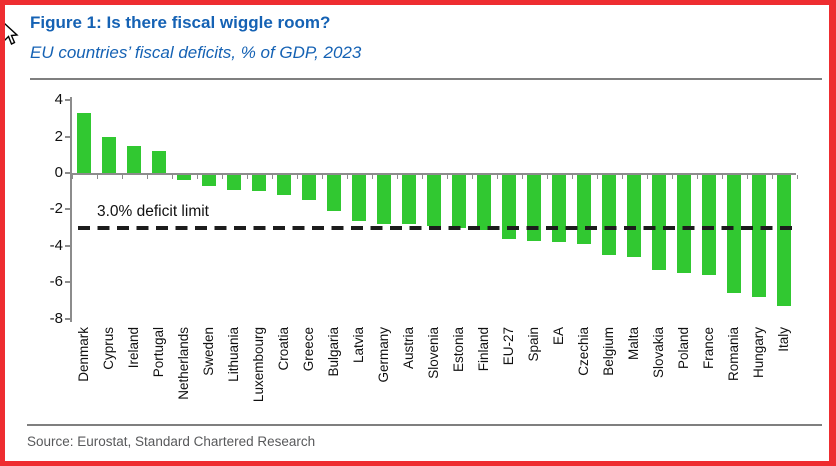 The height and width of the screenshot is (466, 836). I want to click on bar-Poland, so click(684, 224).